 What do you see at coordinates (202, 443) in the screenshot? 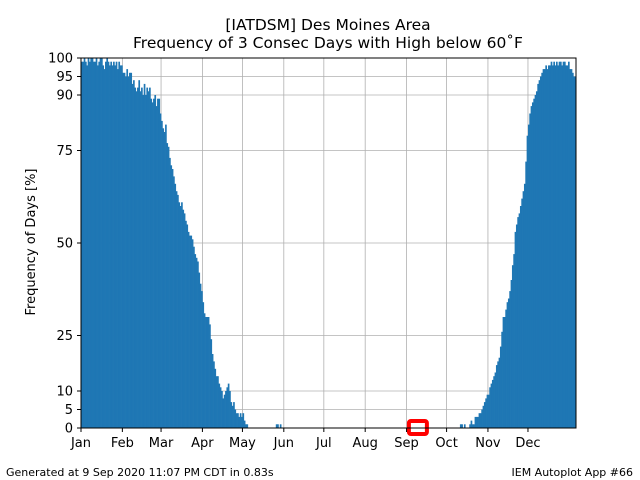
I see `x-tick-label: Apr` at bounding box center [202, 443].